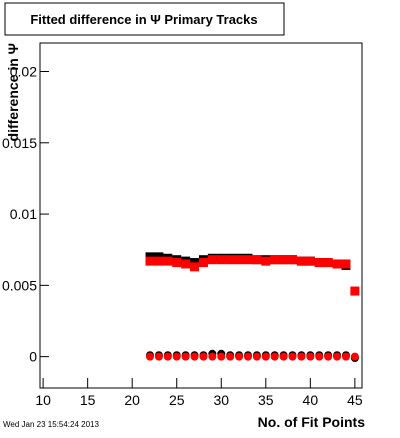 Image resolution: width=400 pixels, height=438 pixels. I want to click on x-tick-label: 10, so click(43, 400).